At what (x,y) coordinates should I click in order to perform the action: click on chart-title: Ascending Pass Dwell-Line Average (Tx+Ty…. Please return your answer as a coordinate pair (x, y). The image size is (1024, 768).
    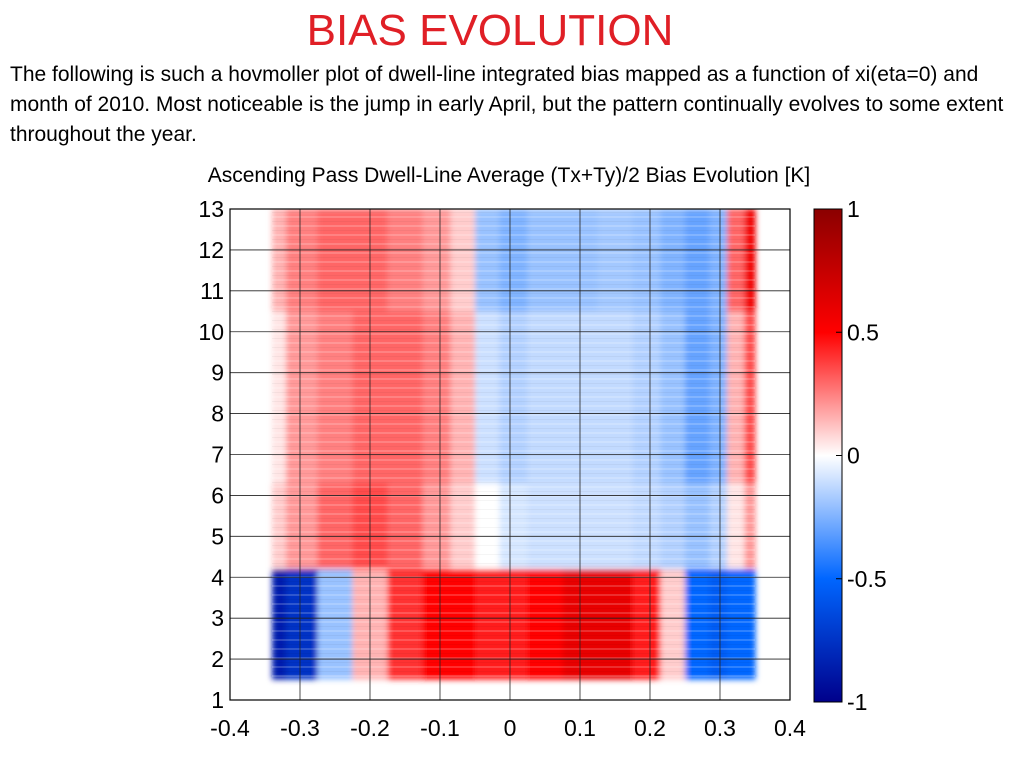
    Looking at the image, I should click on (509, 175).